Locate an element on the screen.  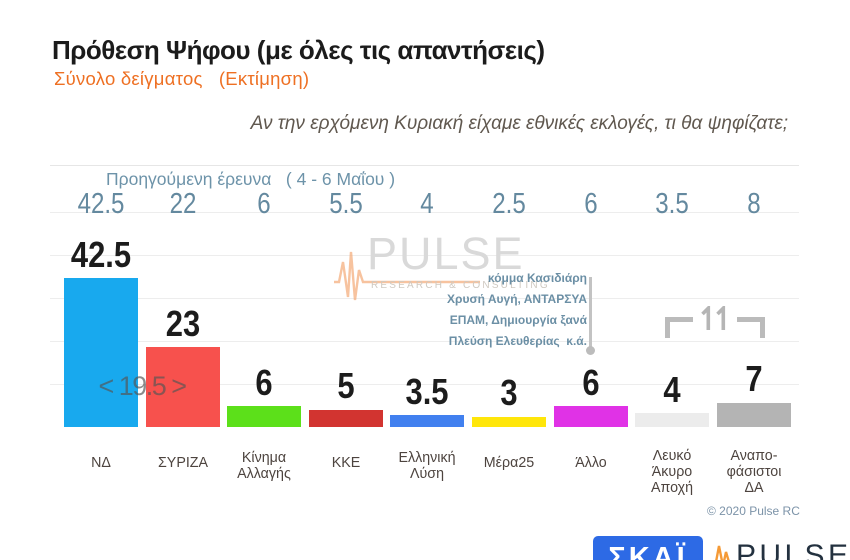
svg-text: PULSE is located at coordinates (793, 549).